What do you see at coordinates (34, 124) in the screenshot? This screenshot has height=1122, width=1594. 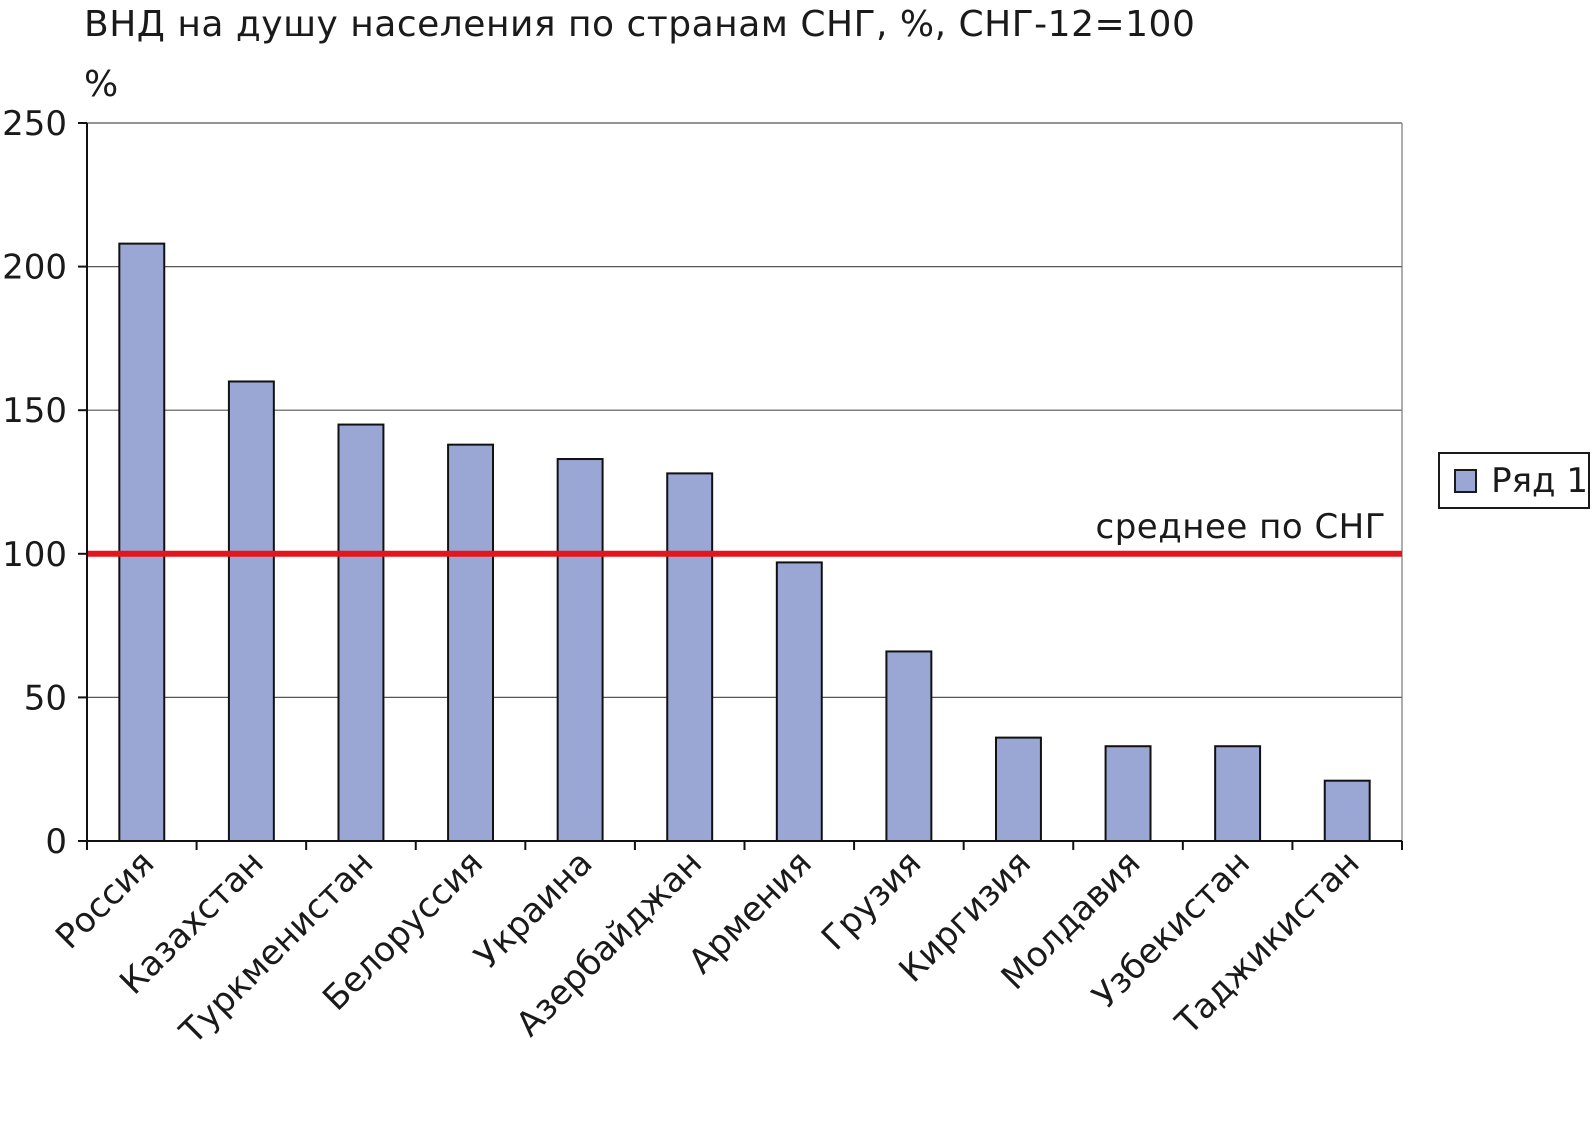 I see `y-tick-label-250: 250` at bounding box center [34, 124].